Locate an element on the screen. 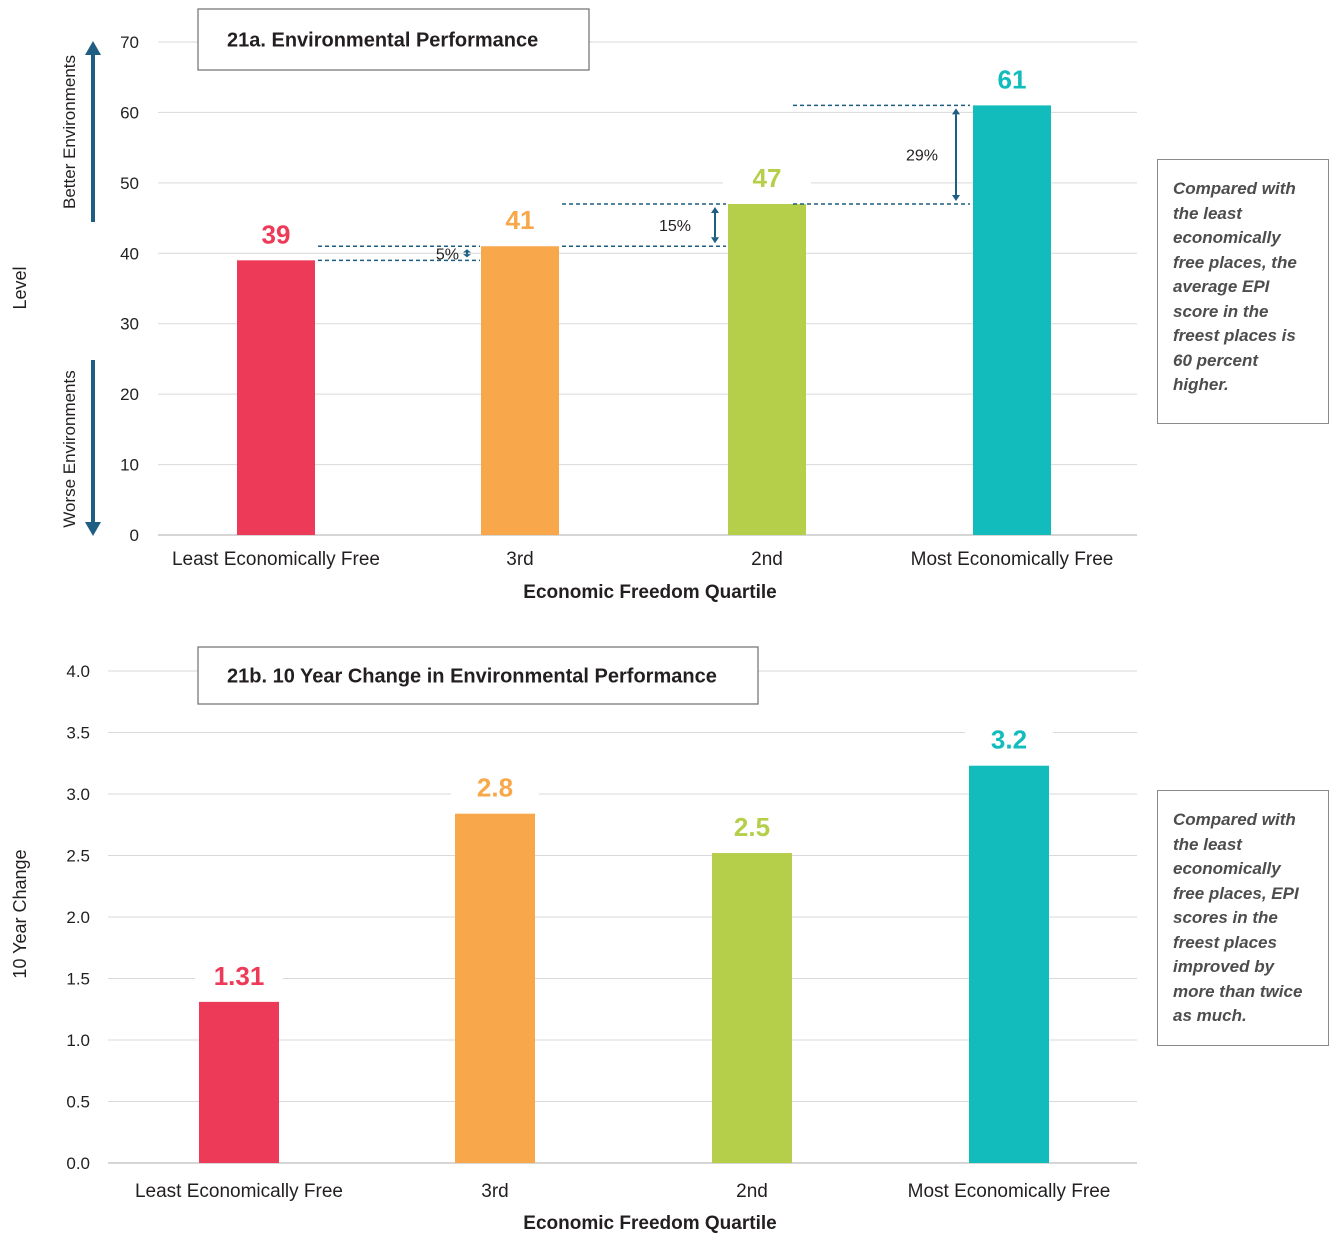 The height and width of the screenshot is (1236, 1329). worse-environments-label: Worse Environments is located at coordinates (69, 448).